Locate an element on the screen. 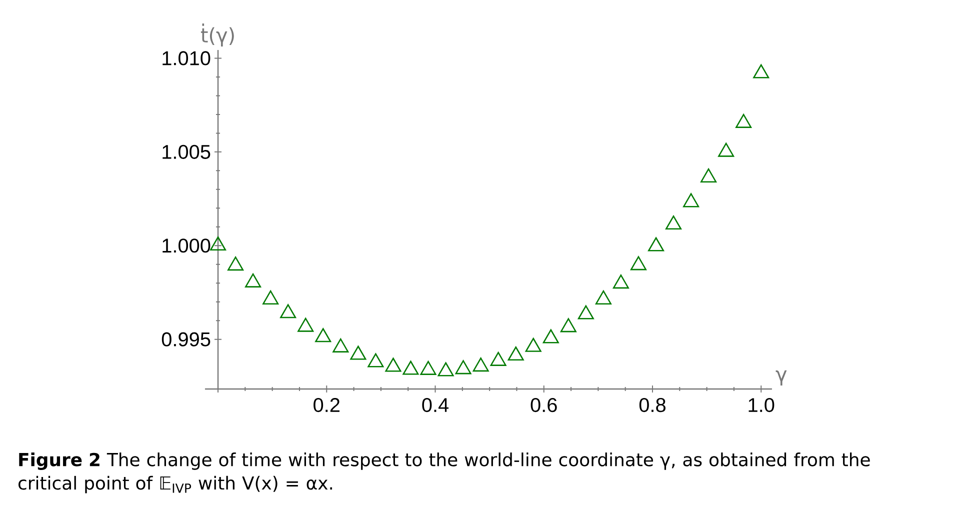 This screenshot has width=954, height=520. y-tick-label: 1.010 is located at coordinates (186, 58).